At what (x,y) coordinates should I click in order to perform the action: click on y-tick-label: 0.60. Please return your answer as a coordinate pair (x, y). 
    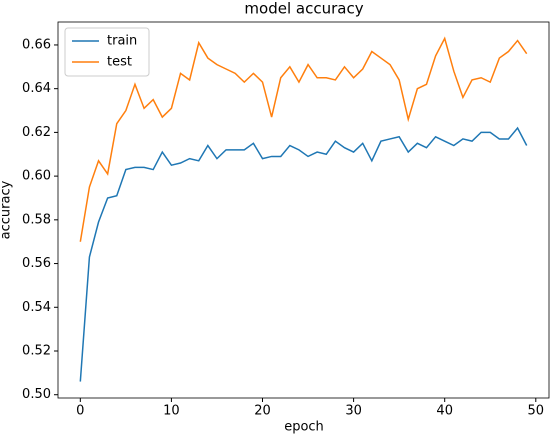
    Looking at the image, I should click on (36, 176).